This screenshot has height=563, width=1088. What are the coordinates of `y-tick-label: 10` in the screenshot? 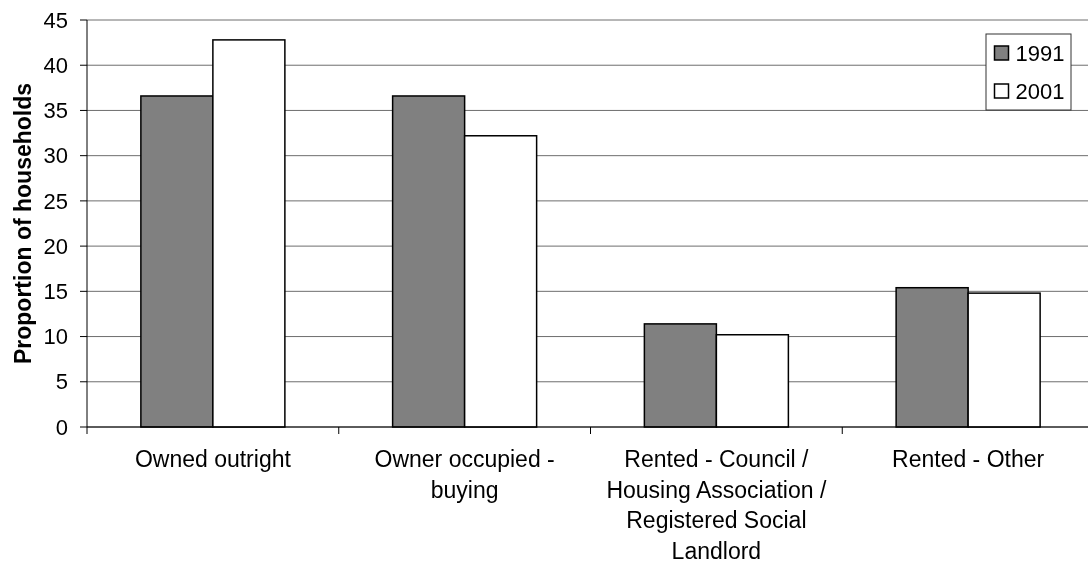 It's located at (55, 337).